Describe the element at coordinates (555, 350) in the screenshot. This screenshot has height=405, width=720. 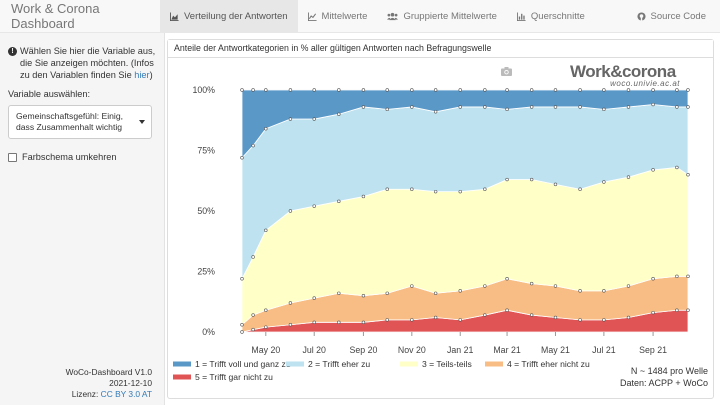
I see `x-tick-label: May 21` at that location.